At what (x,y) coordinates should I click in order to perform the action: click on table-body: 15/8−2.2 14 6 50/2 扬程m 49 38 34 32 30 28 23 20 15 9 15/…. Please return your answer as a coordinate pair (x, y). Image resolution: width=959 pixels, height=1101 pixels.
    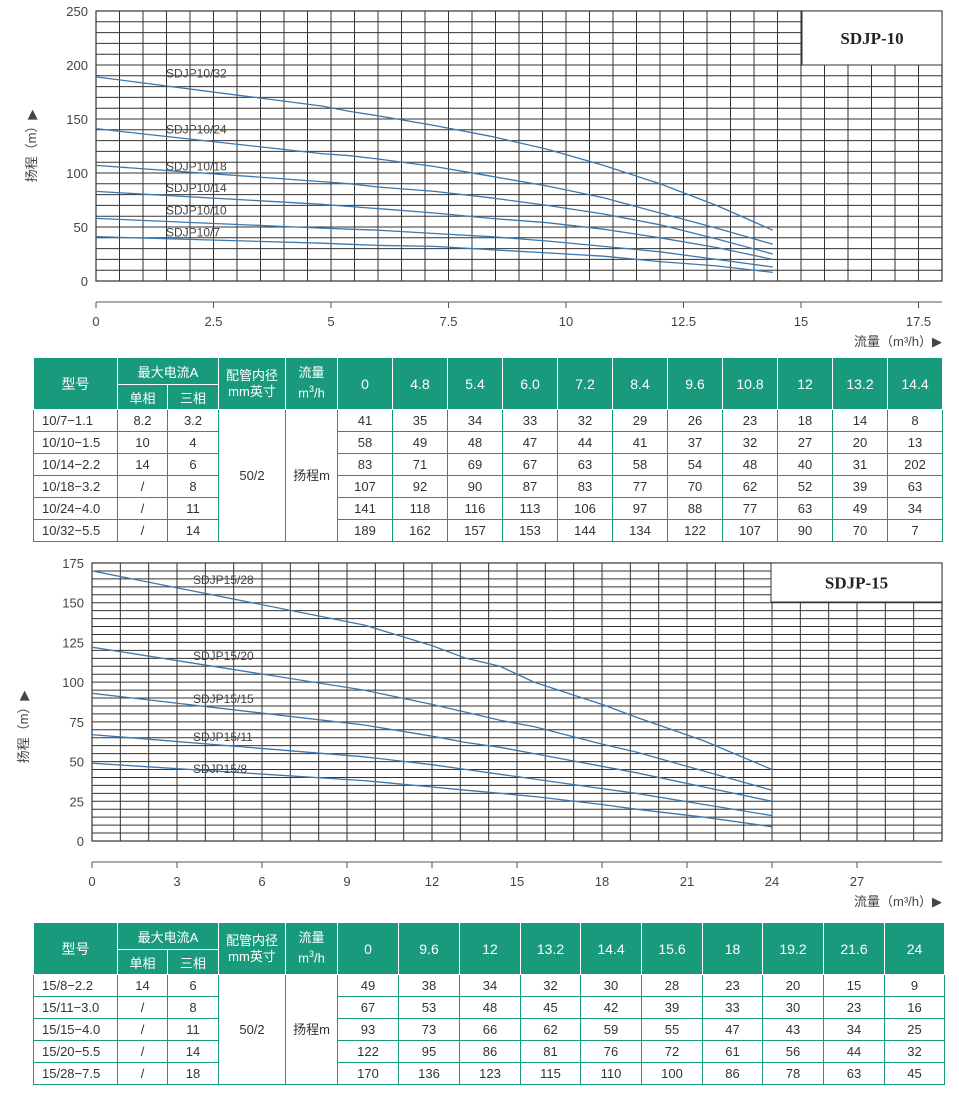
    Looking at the image, I should click on (489, 1029).